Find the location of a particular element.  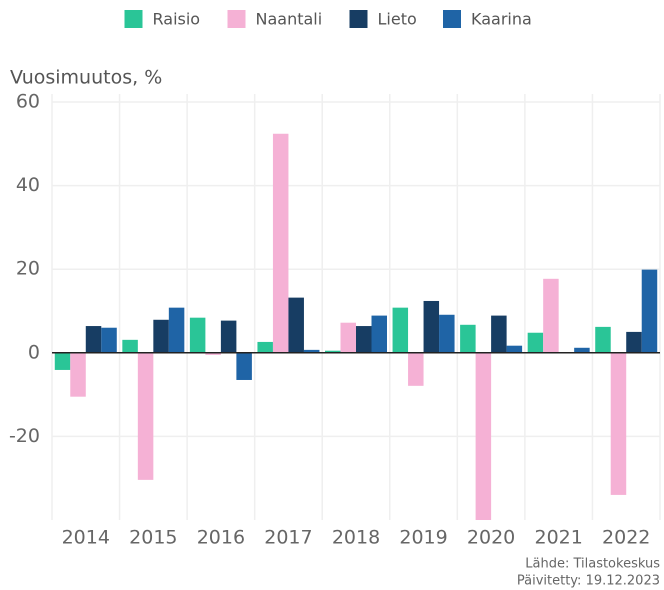

x-tick-label: 2018 is located at coordinates (356, 538).